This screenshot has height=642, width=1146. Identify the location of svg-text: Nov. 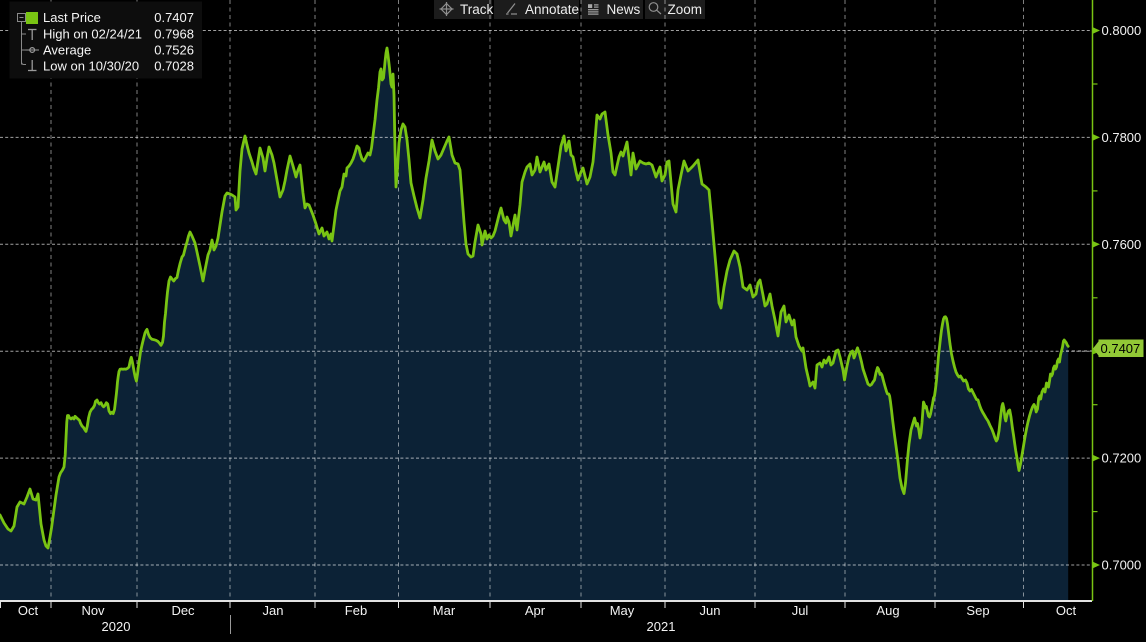
(93, 610).